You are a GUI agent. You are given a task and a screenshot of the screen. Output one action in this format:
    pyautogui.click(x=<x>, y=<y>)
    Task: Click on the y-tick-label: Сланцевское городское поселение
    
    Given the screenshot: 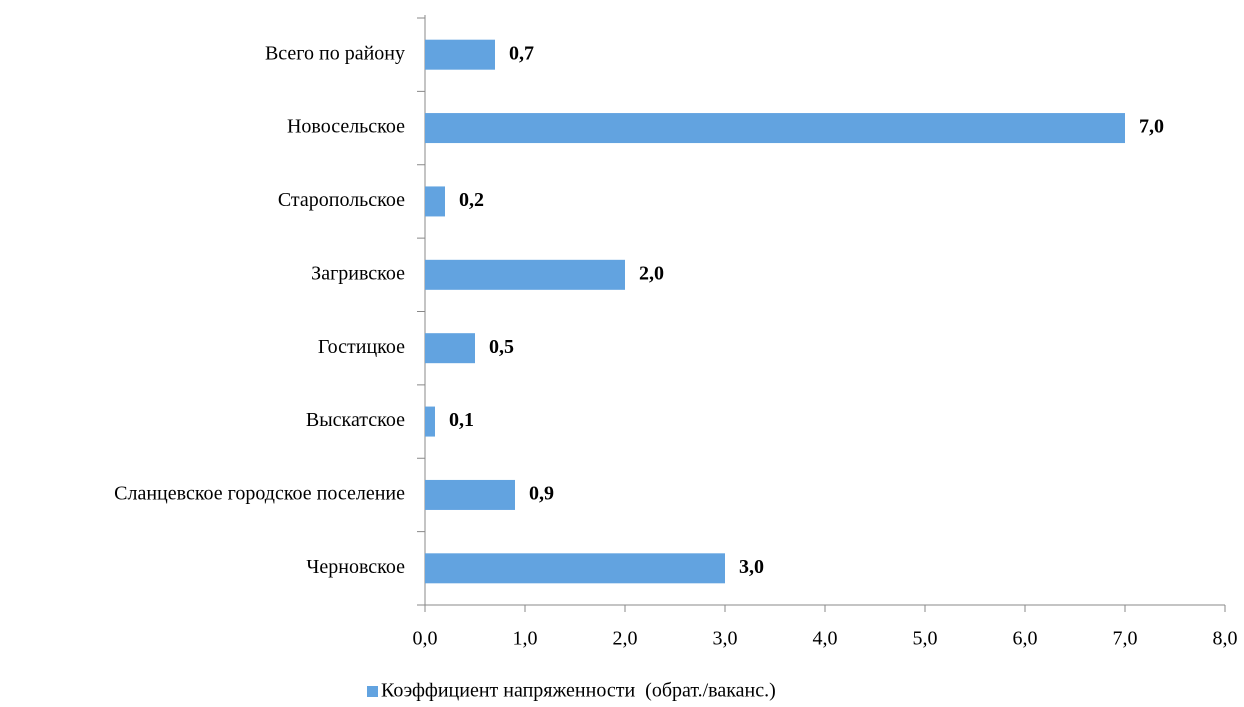 What is the action you would take?
    pyautogui.click(x=259, y=494)
    